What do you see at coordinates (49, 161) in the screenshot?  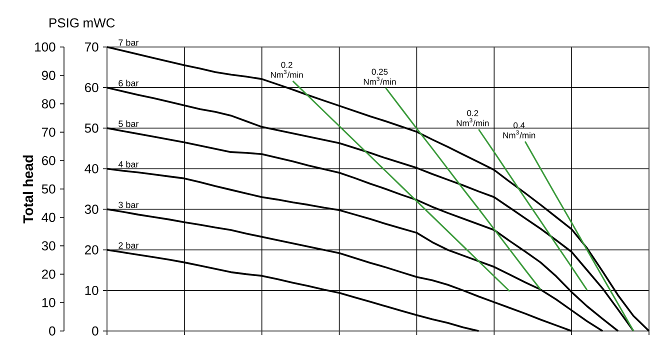 I see `y2-tick-label: 60` at bounding box center [49, 161].